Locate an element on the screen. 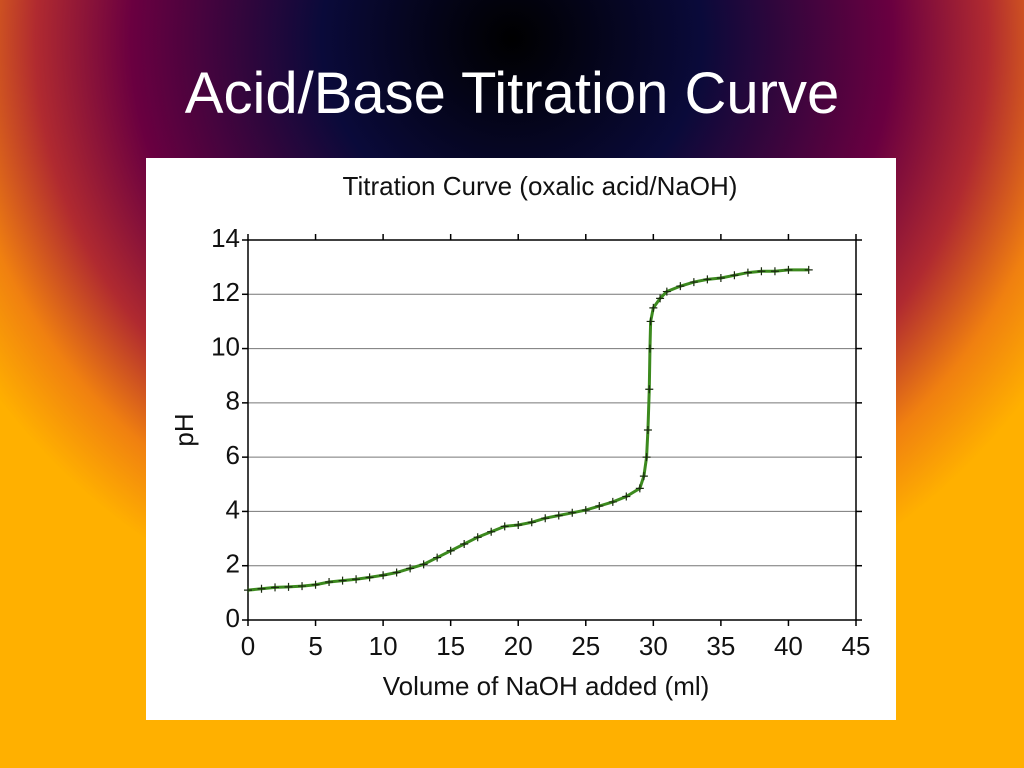 The height and width of the screenshot is (768, 1024). x-tick-label: 0 is located at coordinates (248, 646).